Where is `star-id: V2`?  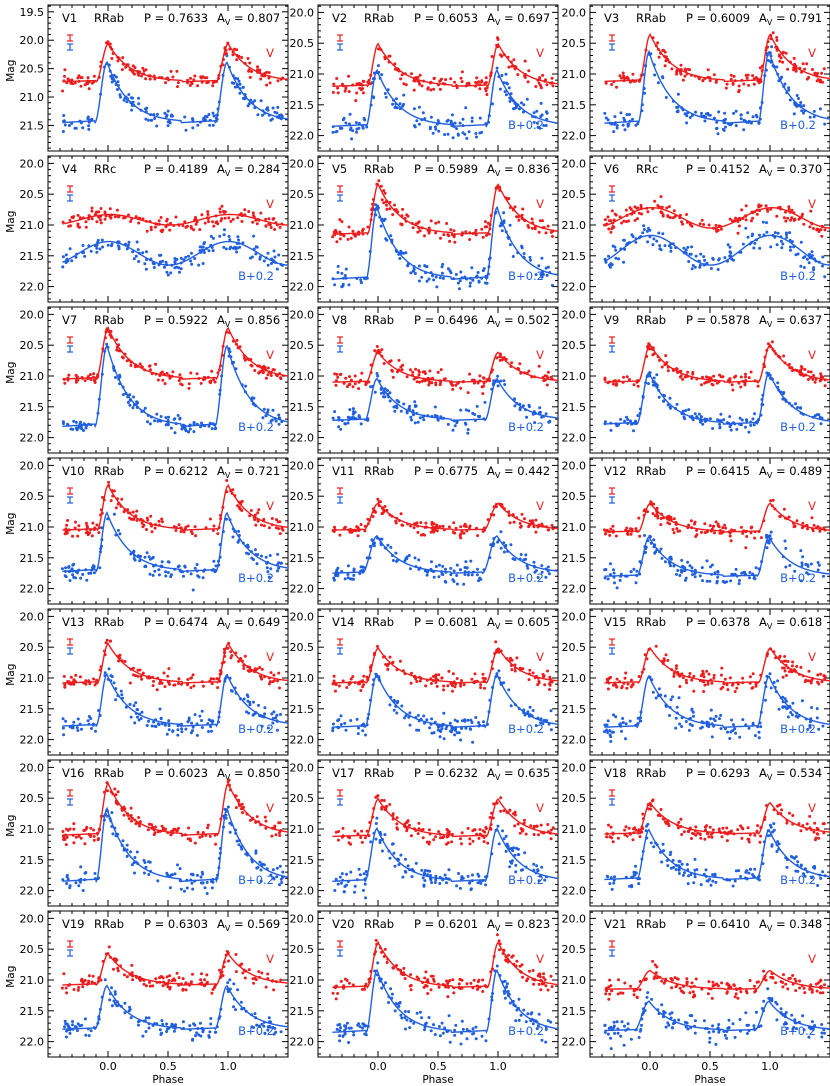 star-id: V2 is located at coordinates (339, 18).